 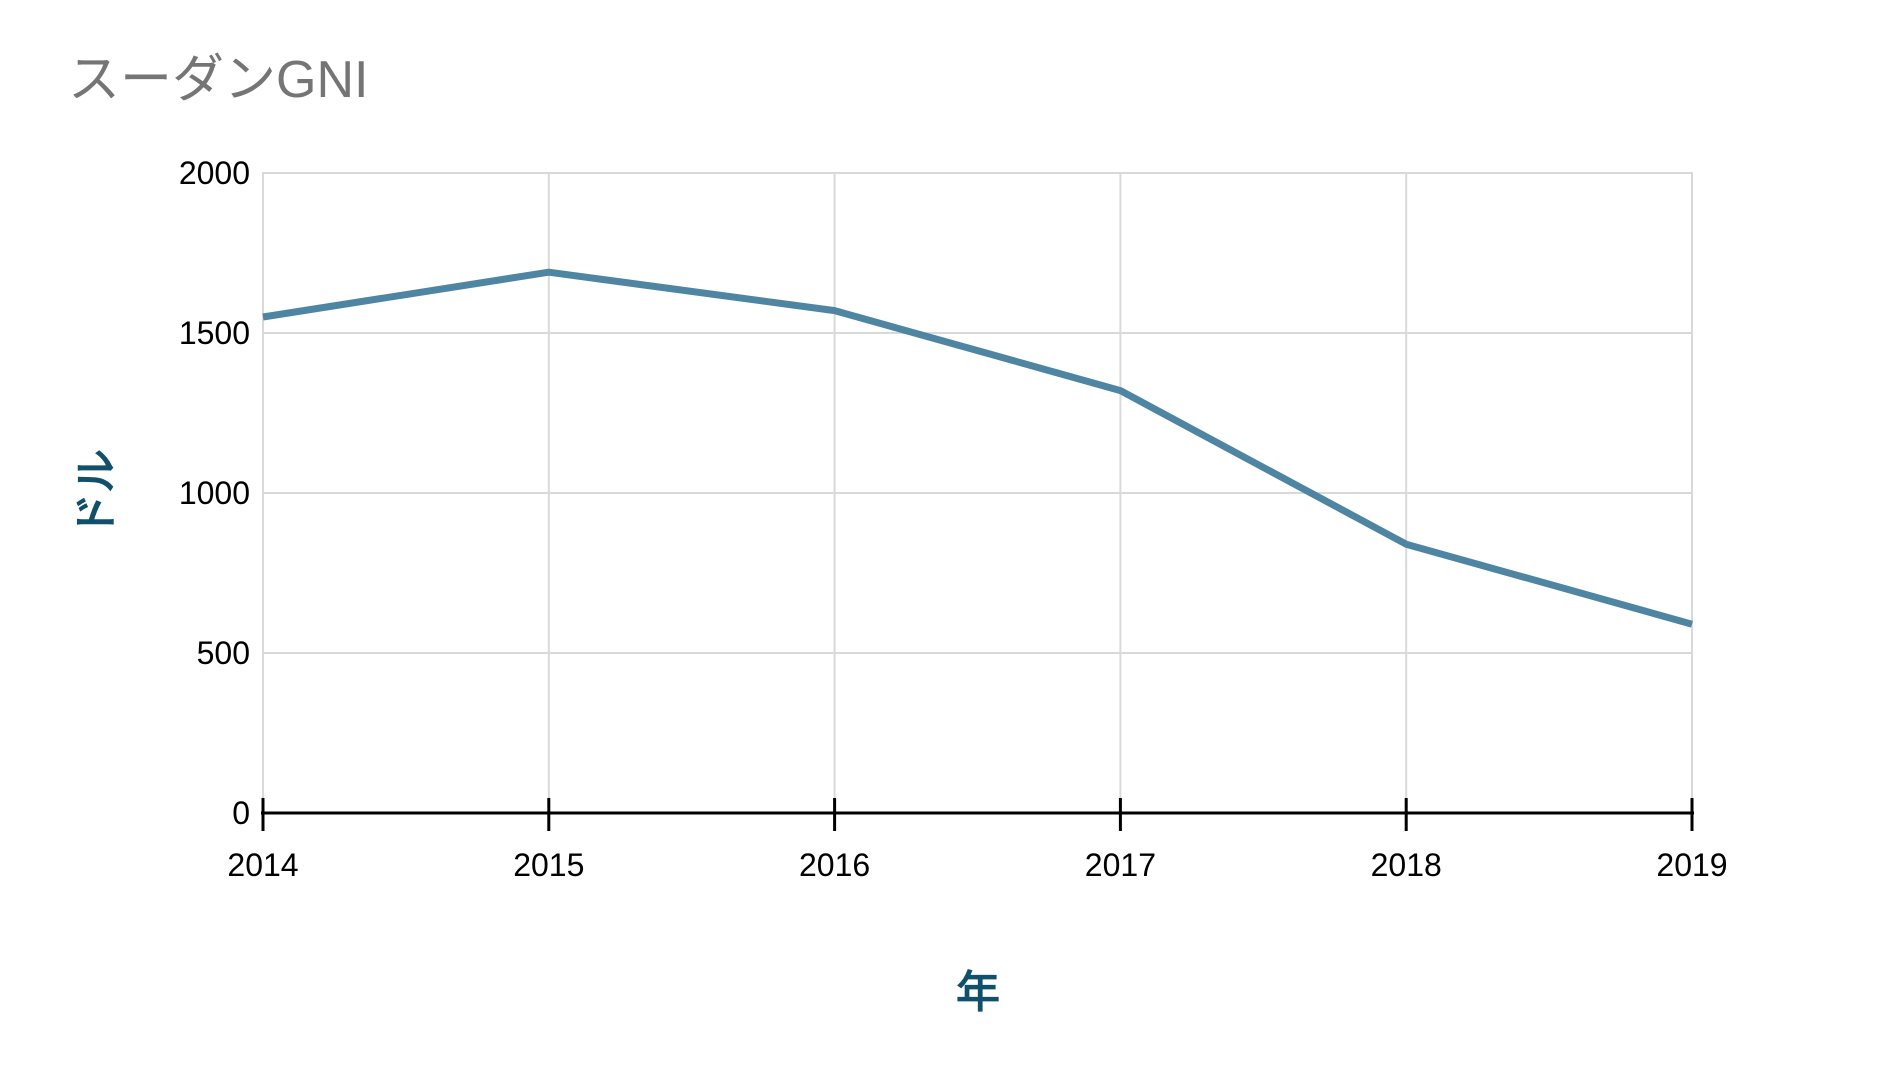 I want to click on chart-title: スーダンGNI, so click(x=218, y=80).